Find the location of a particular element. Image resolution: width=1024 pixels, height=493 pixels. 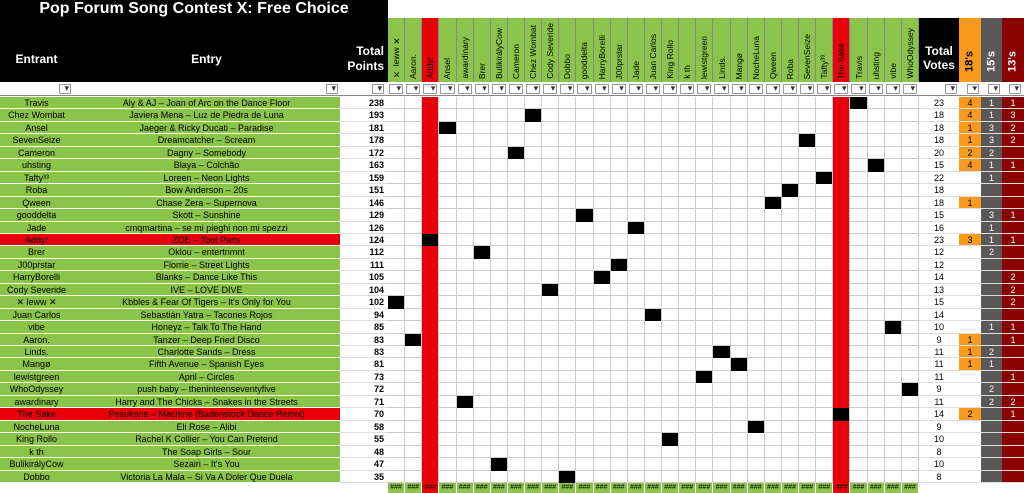

count-15-cell: 2 is located at coordinates (991, 402).